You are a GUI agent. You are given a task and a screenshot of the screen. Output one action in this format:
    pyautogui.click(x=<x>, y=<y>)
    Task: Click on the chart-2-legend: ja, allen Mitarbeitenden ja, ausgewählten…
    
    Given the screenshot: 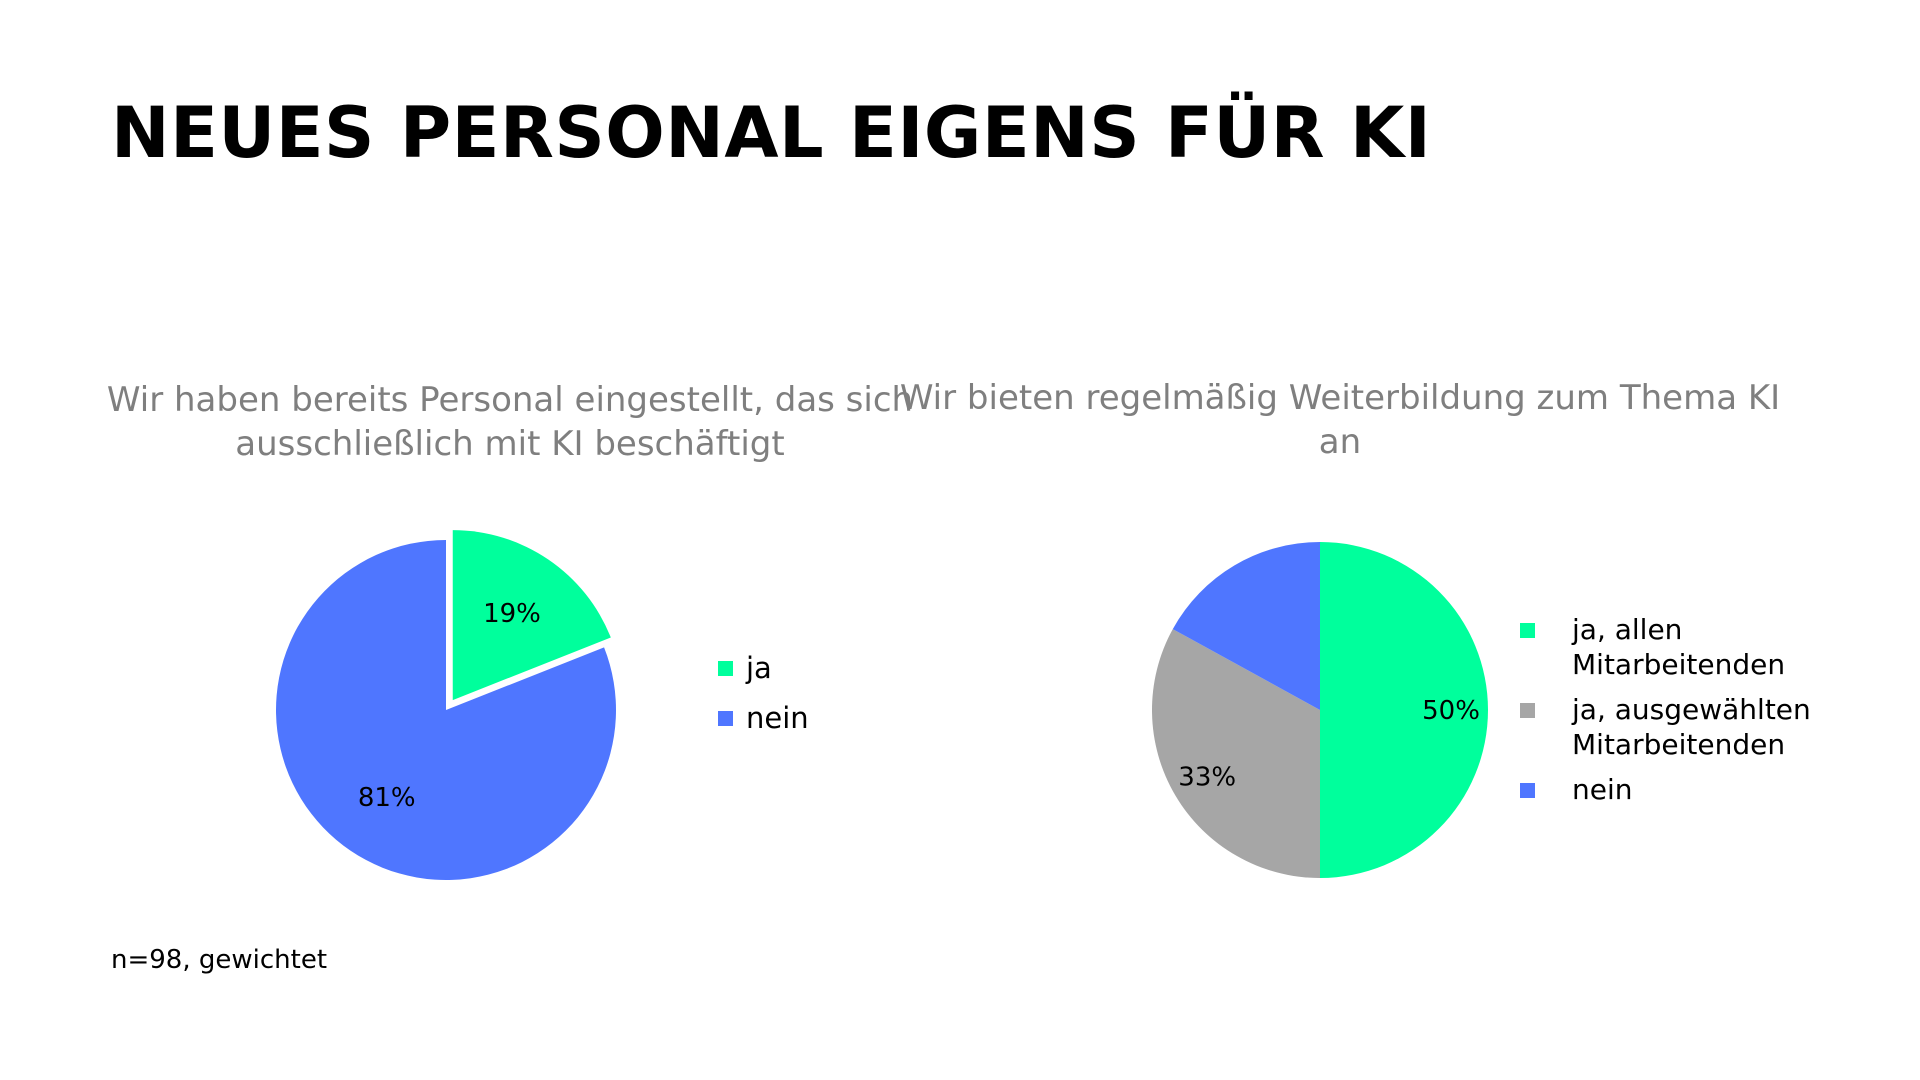 What is the action you would take?
    pyautogui.click(x=1680, y=712)
    